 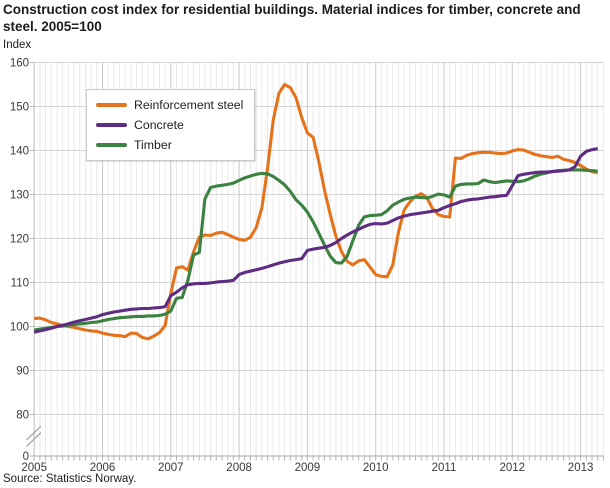 I want to click on y-tick-label: 150, so click(x=19, y=108).